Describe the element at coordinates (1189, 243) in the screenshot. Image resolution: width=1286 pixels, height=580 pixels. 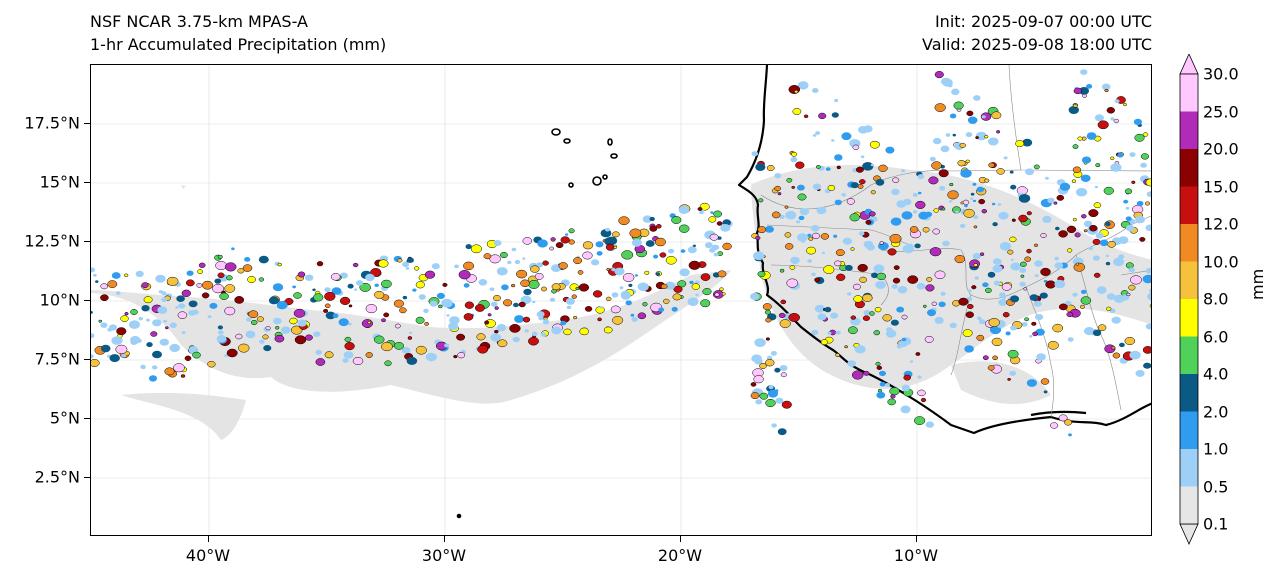
I see `colorbar-segment` at that location.